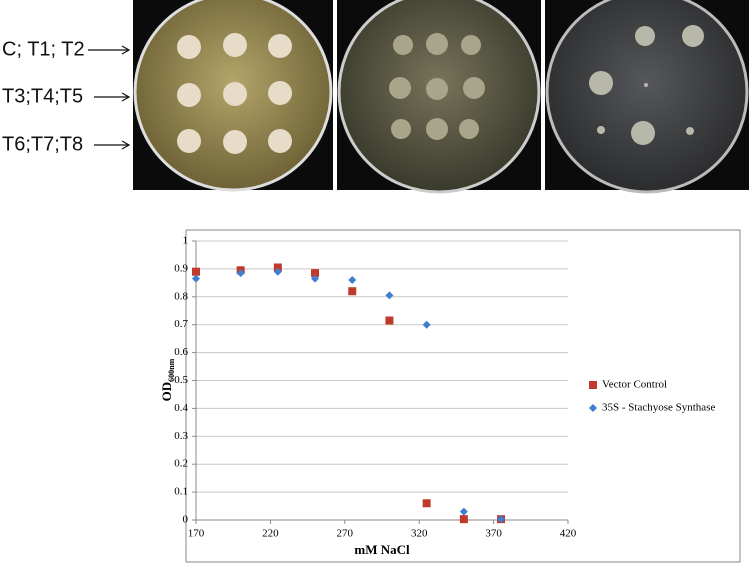 The image size is (749, 572). Describe the element at coordinates (166, 392) in the screenshot. I see `y-axis-title-main: OD` at that location.